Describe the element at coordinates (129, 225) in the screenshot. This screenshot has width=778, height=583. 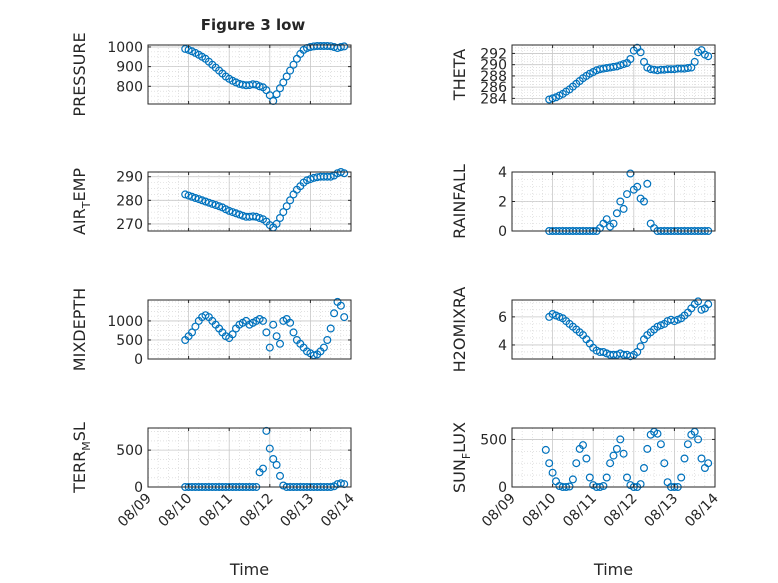
I see `y-tick-label: 270` at that location.